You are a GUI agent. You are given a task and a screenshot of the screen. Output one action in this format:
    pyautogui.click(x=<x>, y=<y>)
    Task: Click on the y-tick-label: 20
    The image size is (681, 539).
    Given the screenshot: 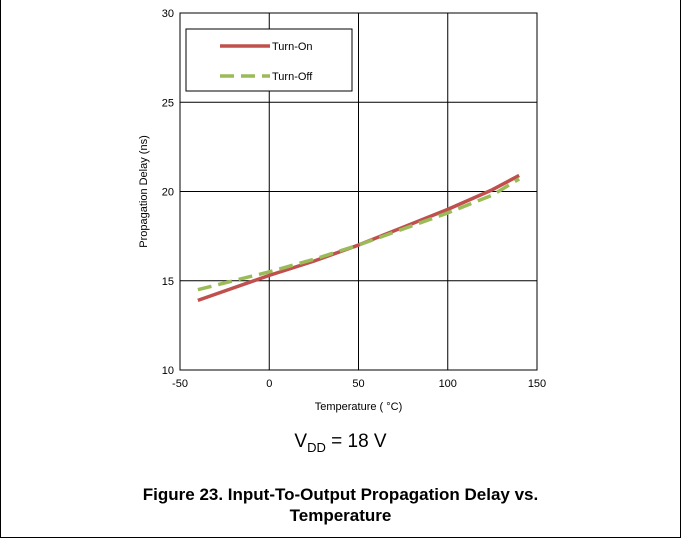 What is the action you would take?
    pyautogui.click(x=168, y=193)
    